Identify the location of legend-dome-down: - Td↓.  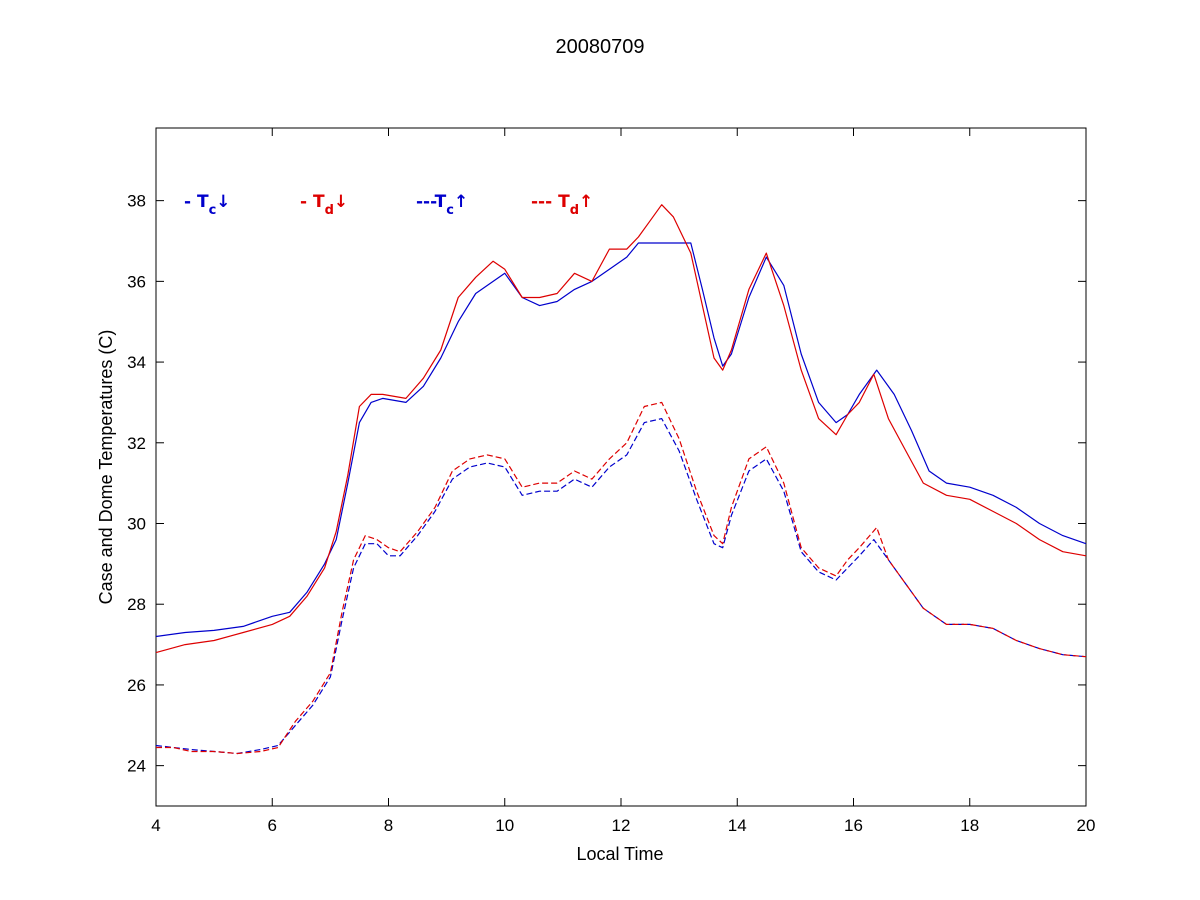
(324, 205).